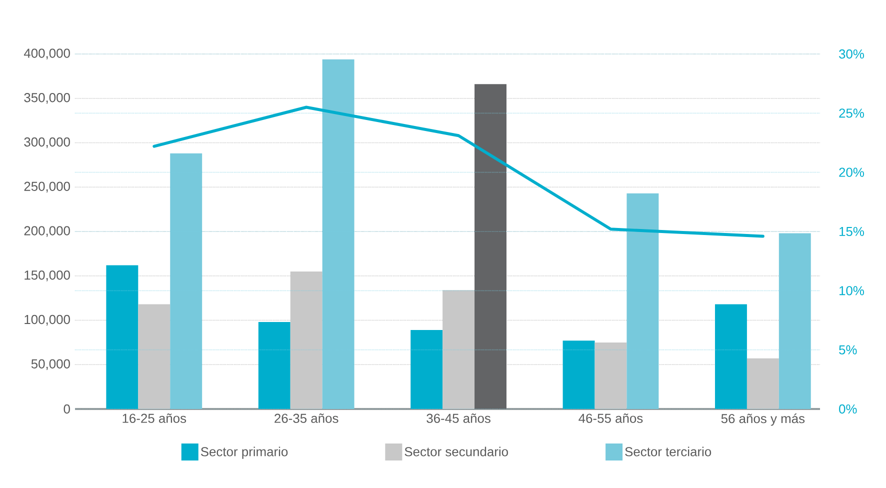  I want to click on y2-tick-label: 25%, so click(851, 113).